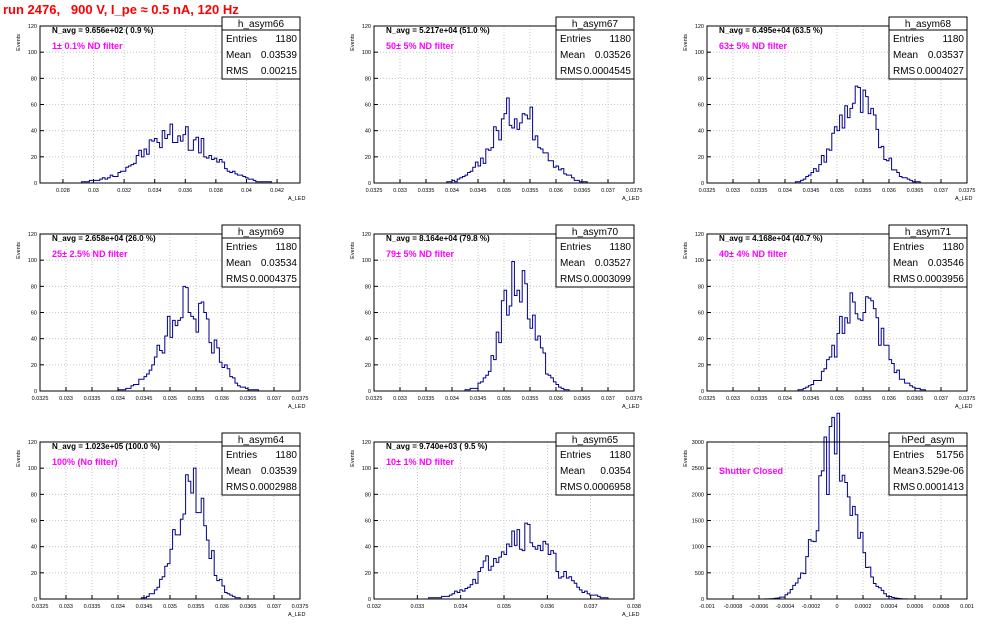 This screenshot has width=996, height=635. What do you see at coordinates (121, 9) in the screenshot?
I see `page-title: run 2476, 900 V, I_pe ≈ 0.5 nA, 120 Hz` at bounding box center [121, 9].